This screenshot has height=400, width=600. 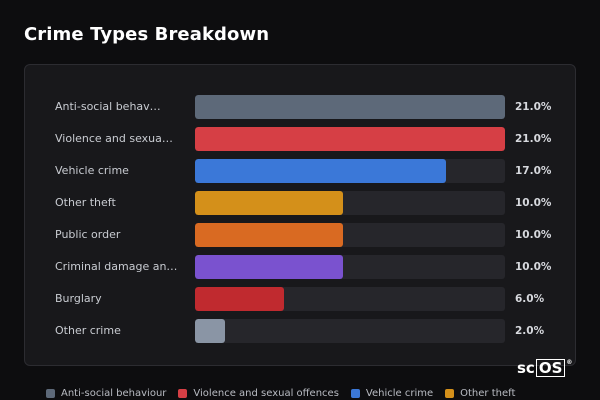 What do you see at coordinates (488, 393) in the screenshot?
I see `legend-label: Other theft` at bounding box center [488, 393].